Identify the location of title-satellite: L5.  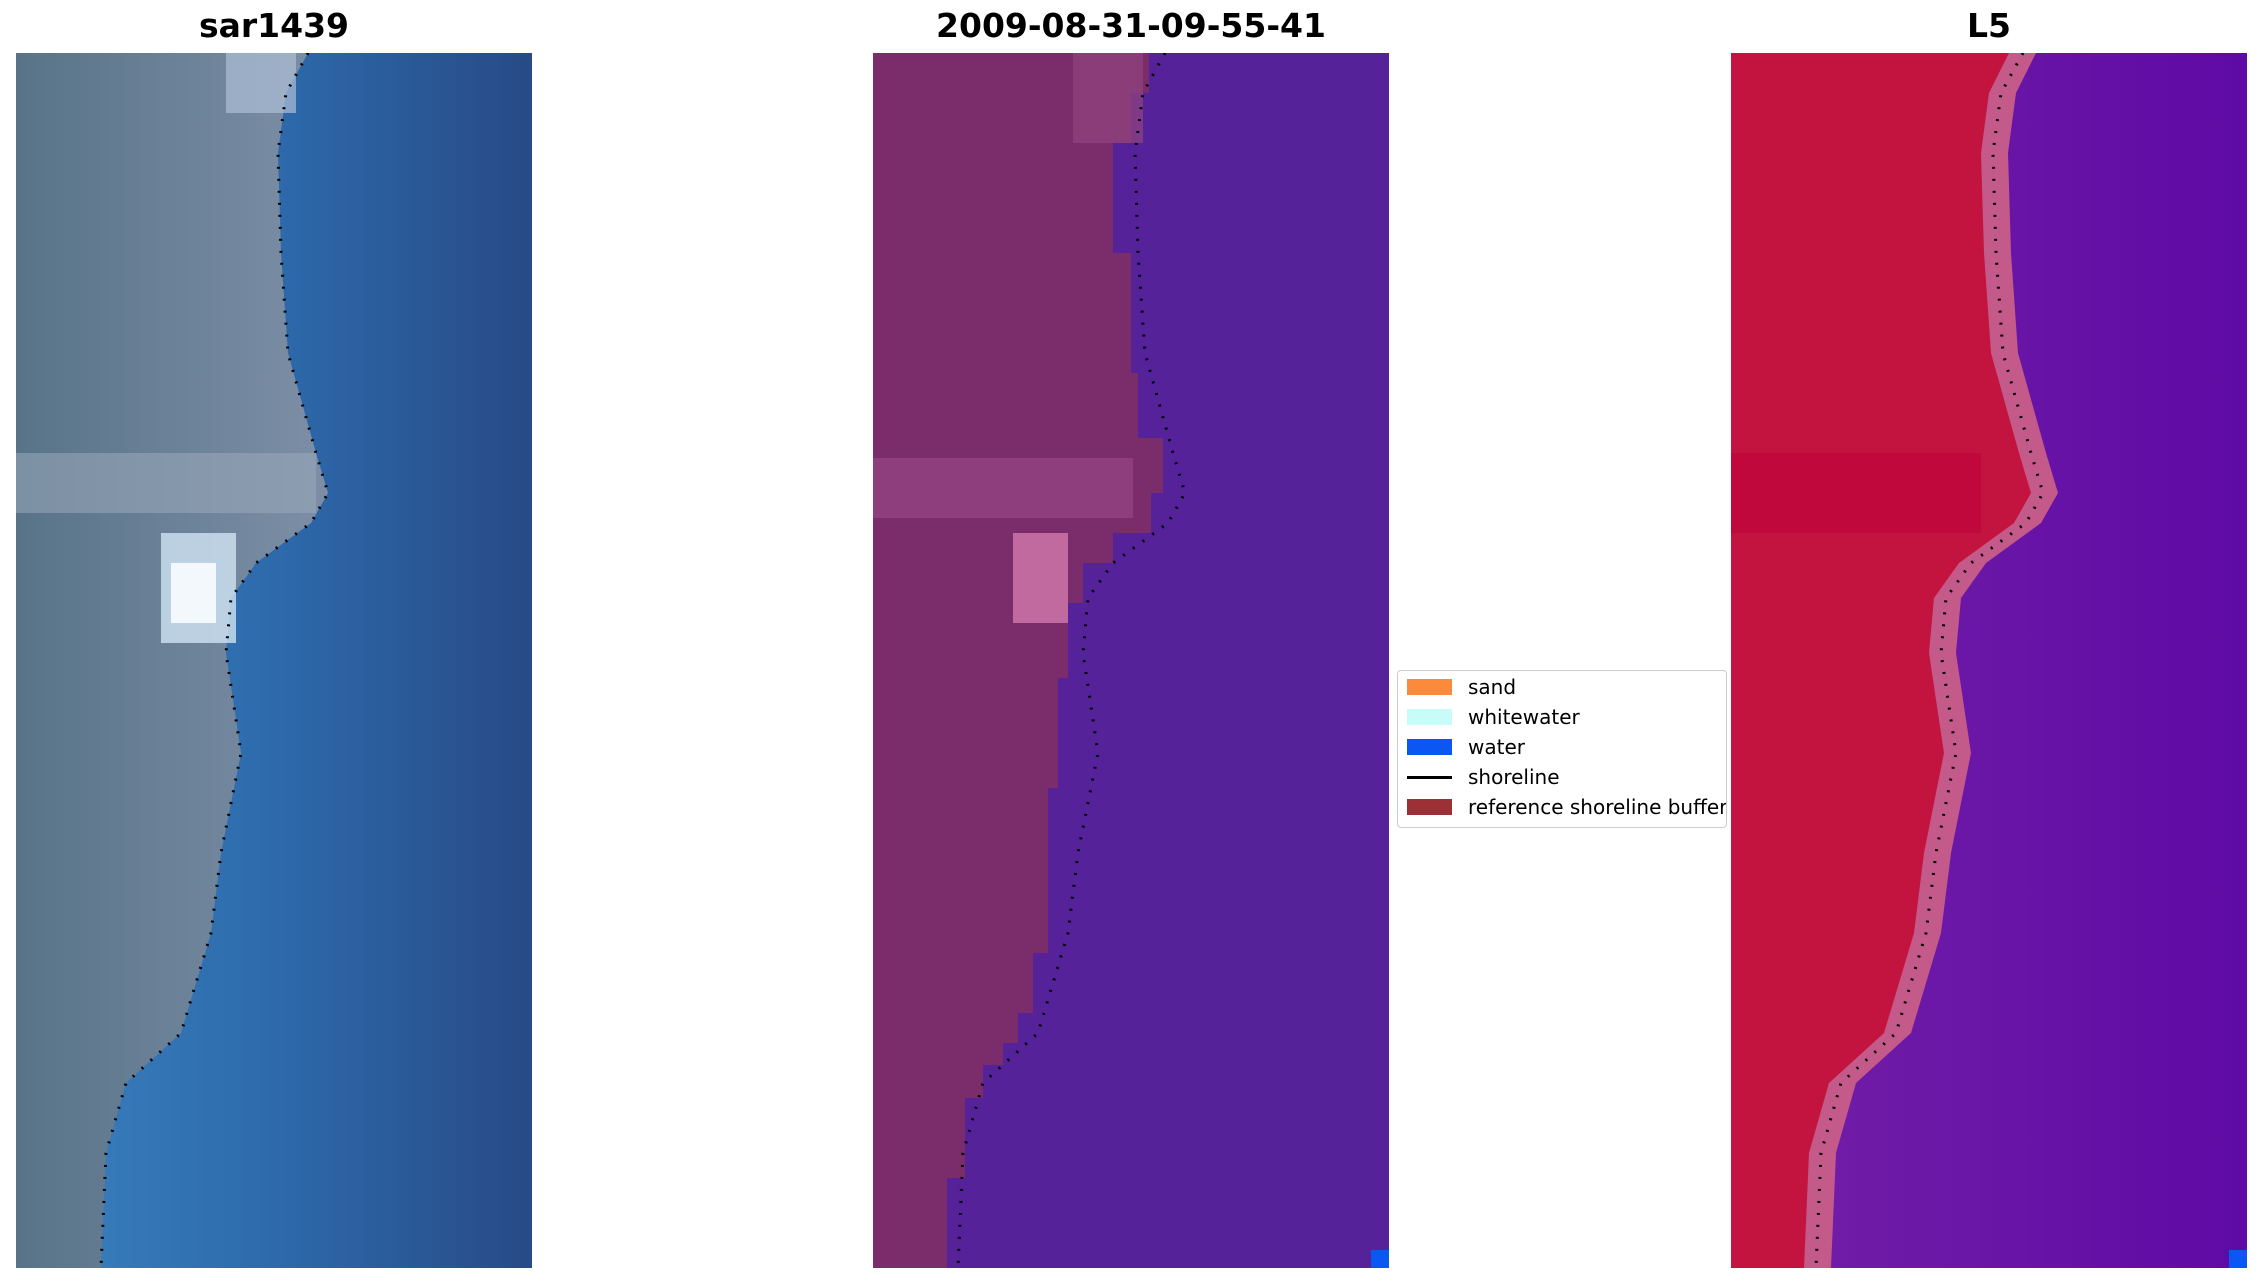
(1989, 25).